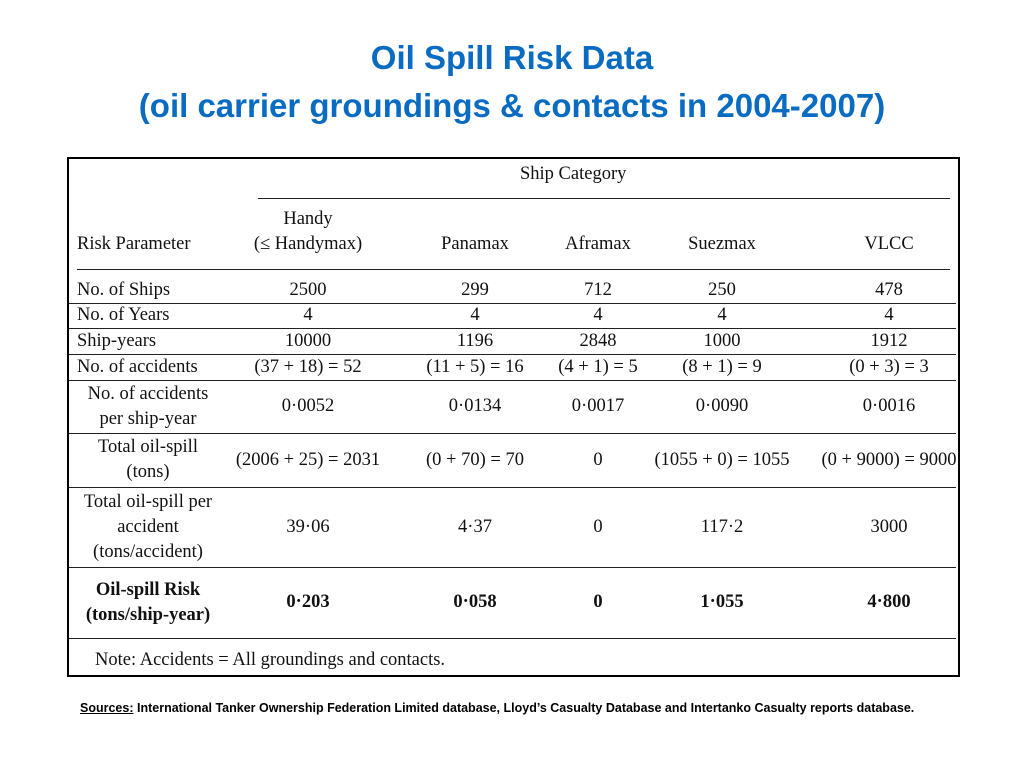  Describe the element at coordinates (722, 290) in the screenshot. I see `table-cell: 250` at that location.